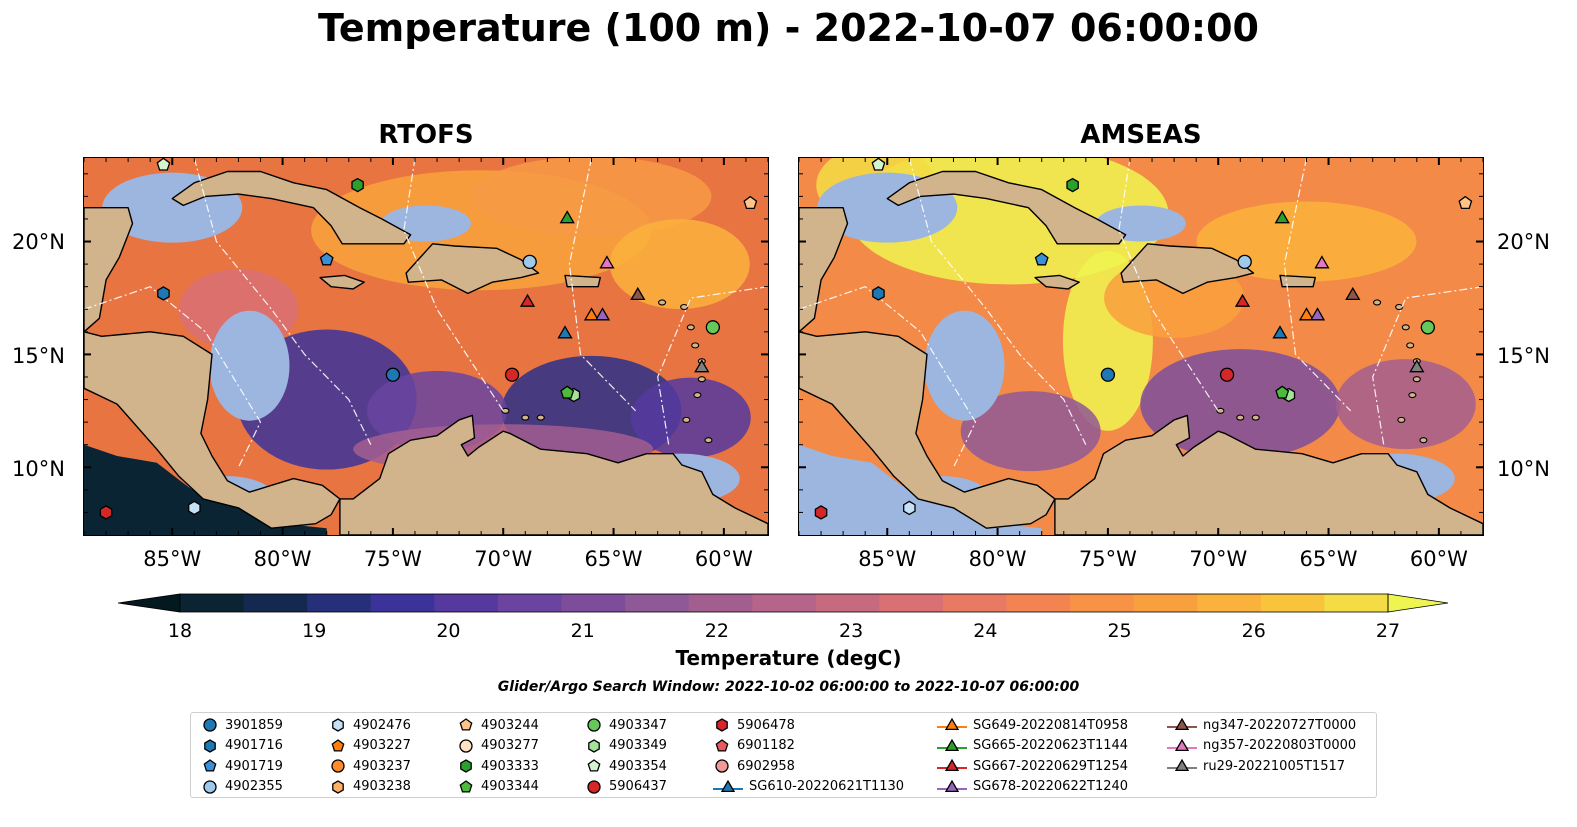 This screenshot has height=827, width=1577. Describe the element at coordinates (1280, 725) in the screenshot. I see `legend-label: ng347-20220727T0000` at that location.